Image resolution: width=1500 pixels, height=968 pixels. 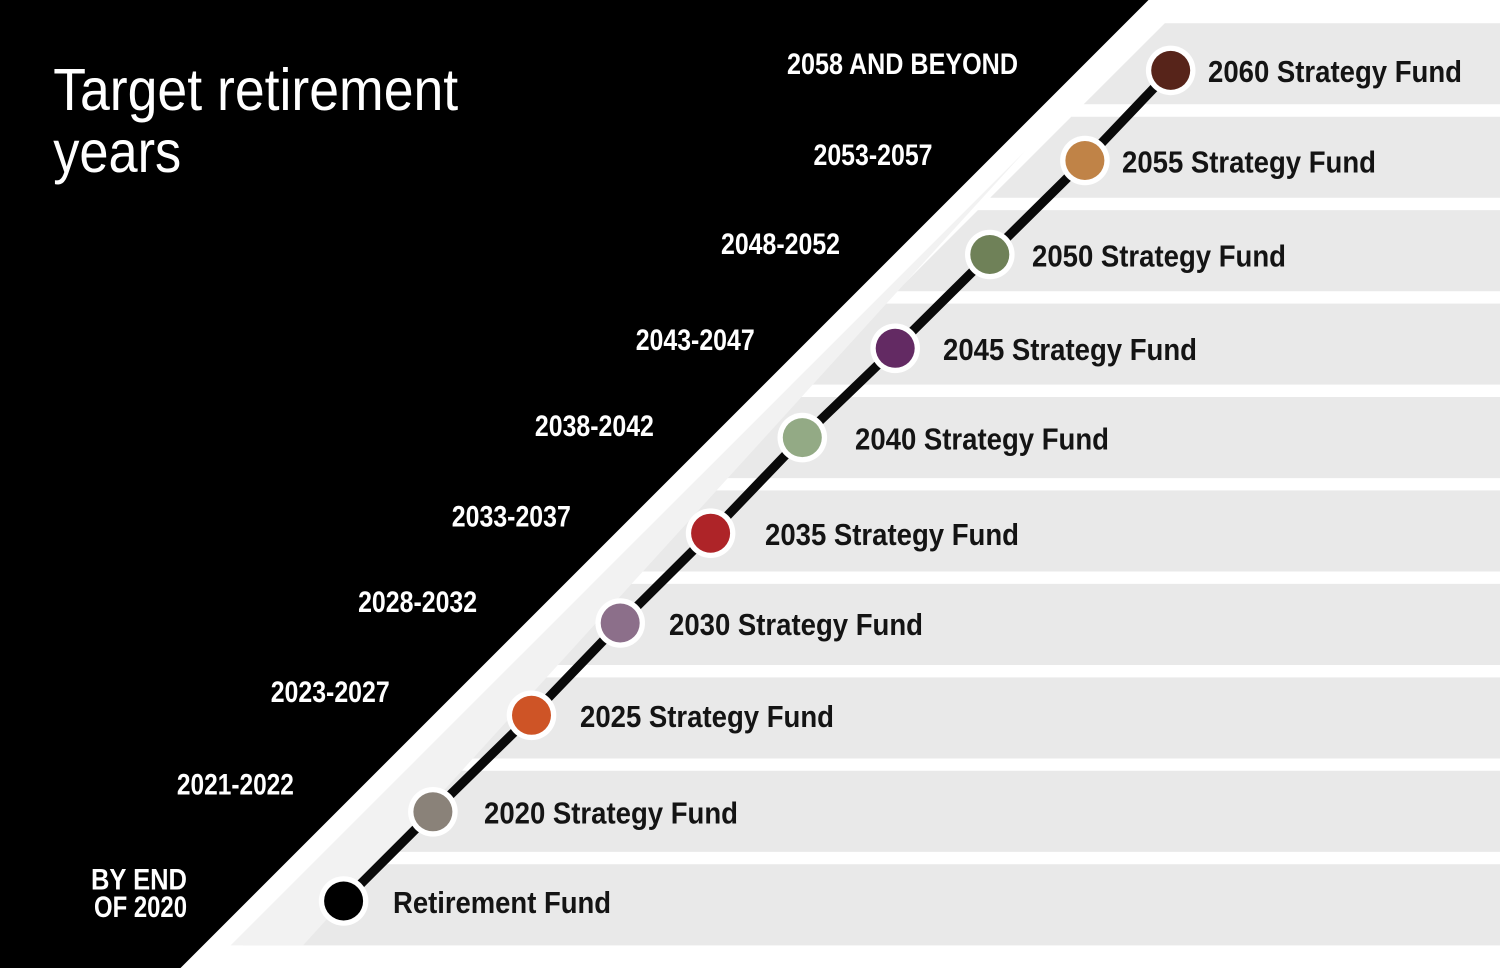 I want to click on svg-text: BY END, so click(x=139, y=880).